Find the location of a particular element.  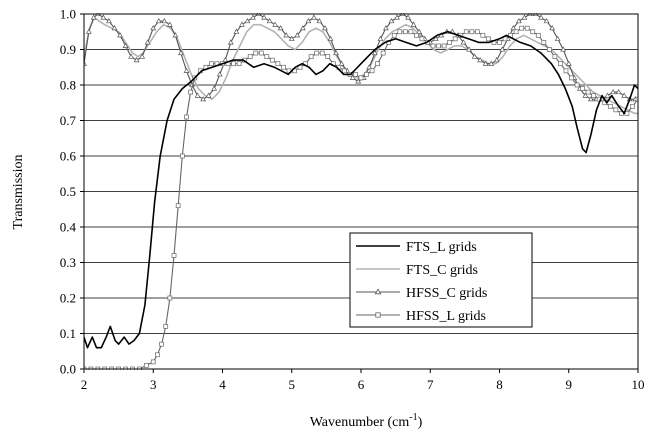

y-axis-label: Transmission is located at coordinates (18, 192).